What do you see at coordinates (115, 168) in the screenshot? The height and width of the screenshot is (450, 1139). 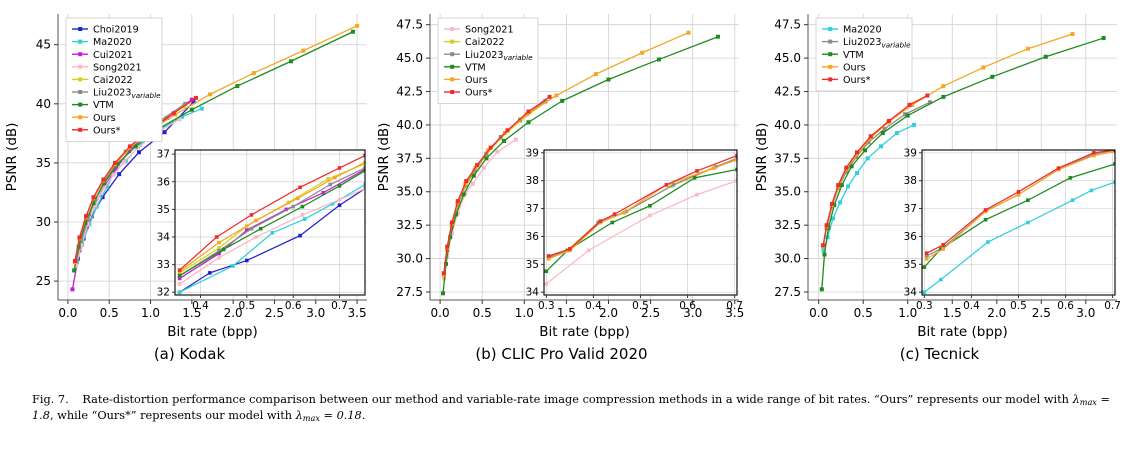 I see `series-marker-Cui2021` at bounding box center [115, 168].